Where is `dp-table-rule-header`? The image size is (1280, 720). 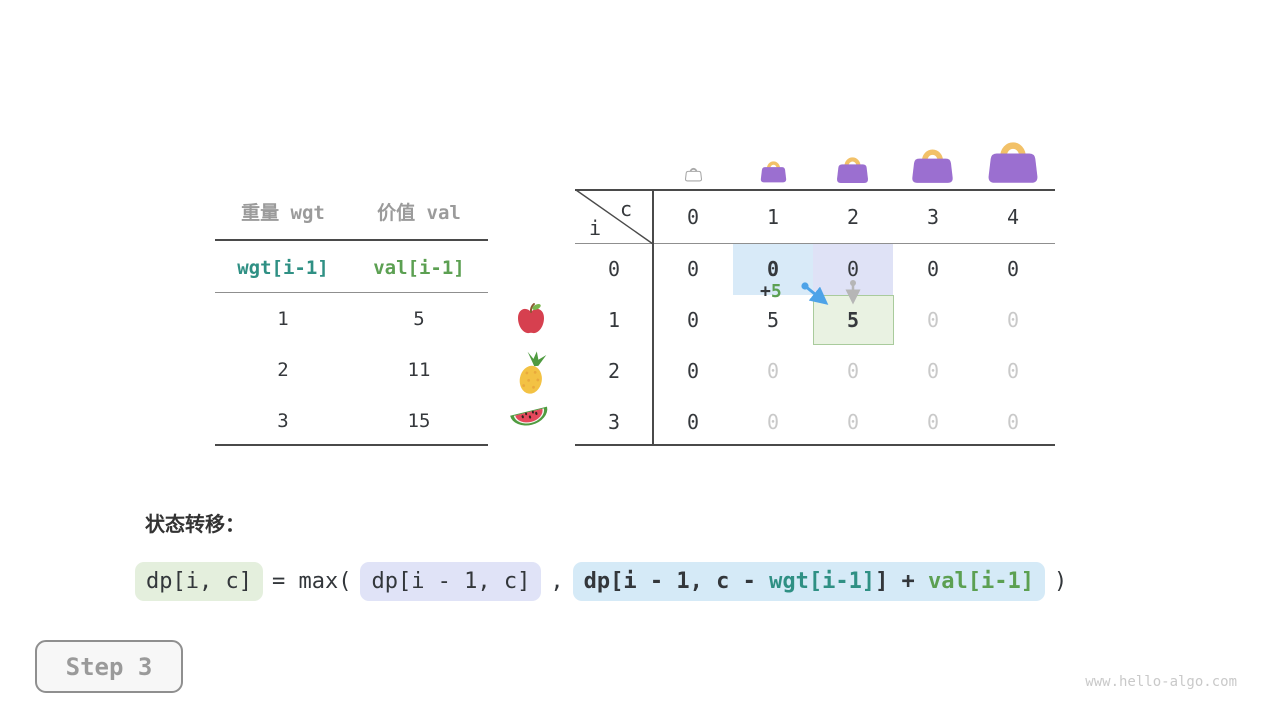 dp-table-rule-header is located at coordinates (815, 243).